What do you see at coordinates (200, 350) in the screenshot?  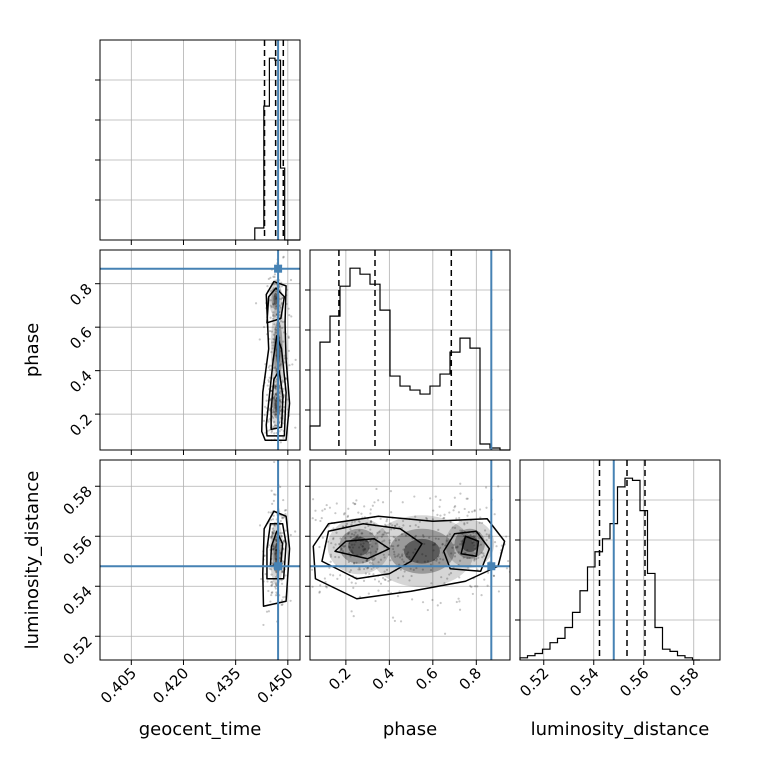 I see `frame-geocent_time-phase` at bounding box center [200, 350].